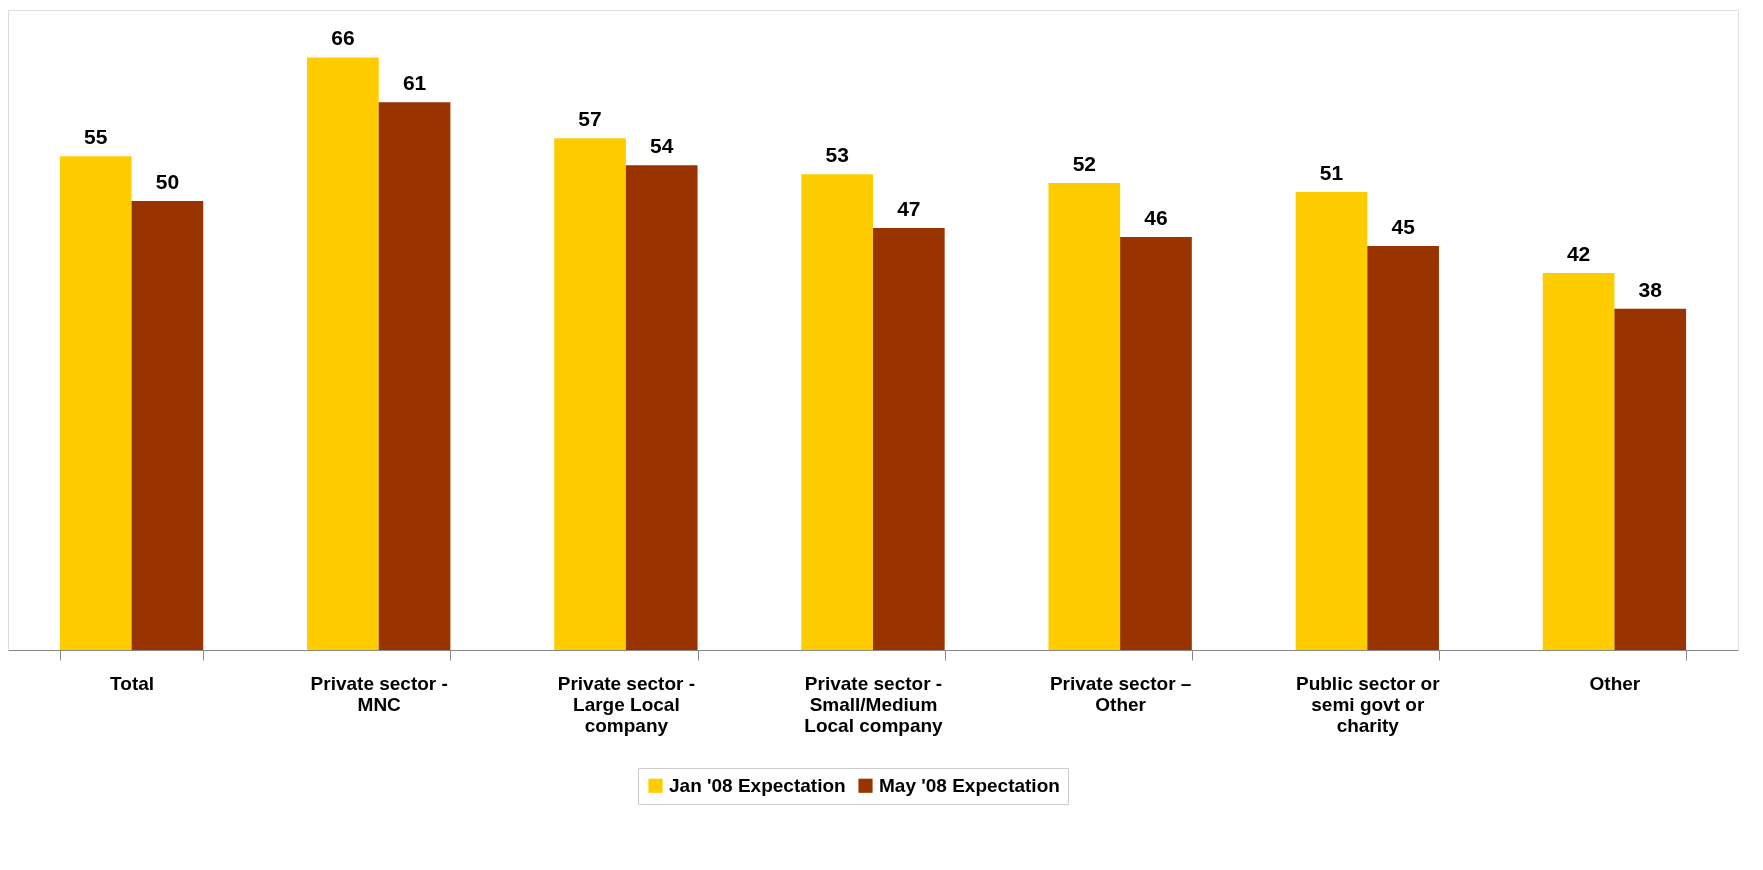 The height and width of the screenshot is (870, 1763). Describe the element at coordinates (1331, 173) in the screenshot. I see `data-label: 51` at that location.